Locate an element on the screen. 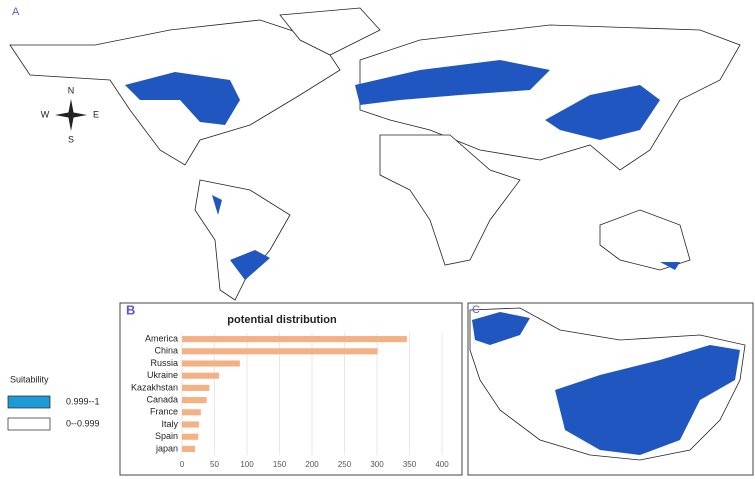 The height and width of the screenshot is (479, 755). x-tick-label: 300 is located at coordinates (377, 464).